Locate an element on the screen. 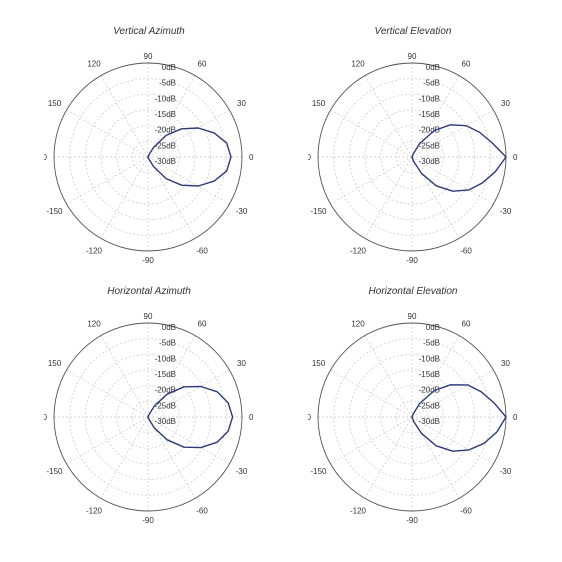  chart-title: Horizontal Elevation is located at coordinates (413, 291).